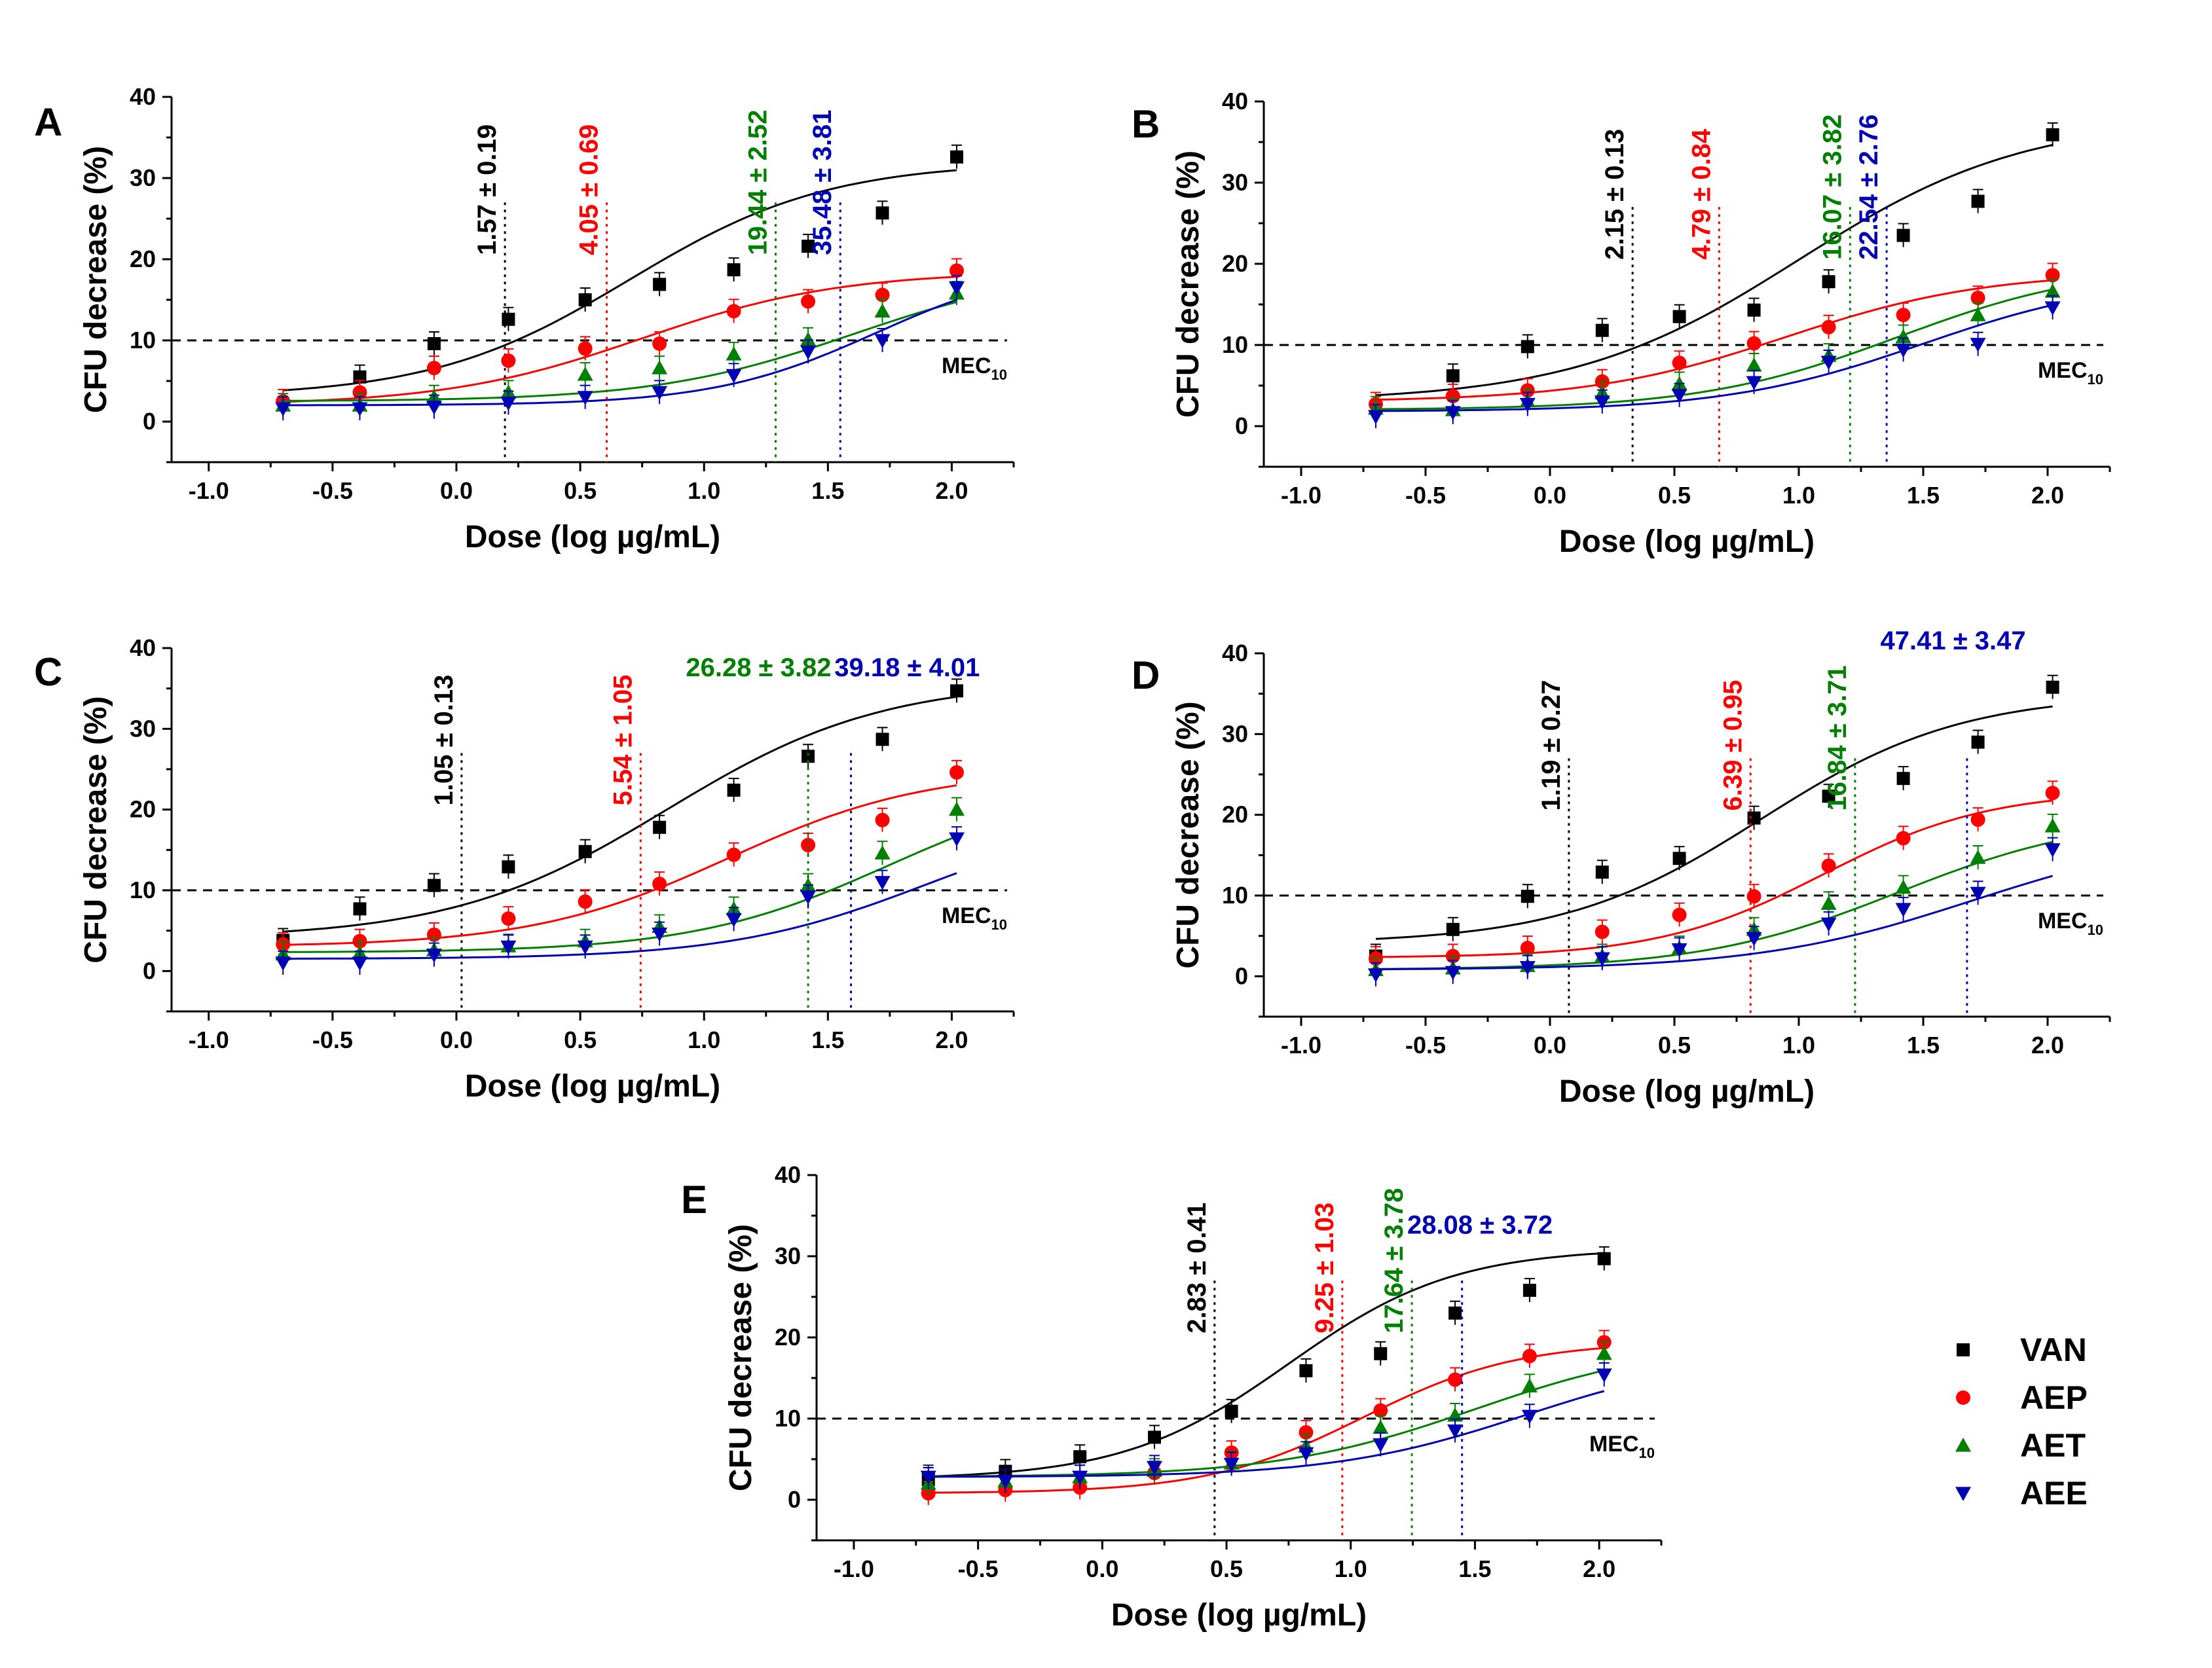 Image resolution: width=2212 pixels, height=1668 pixels. I want to click on mec-value-label: 9.25 ± 1.03, so click(1324, 1268).